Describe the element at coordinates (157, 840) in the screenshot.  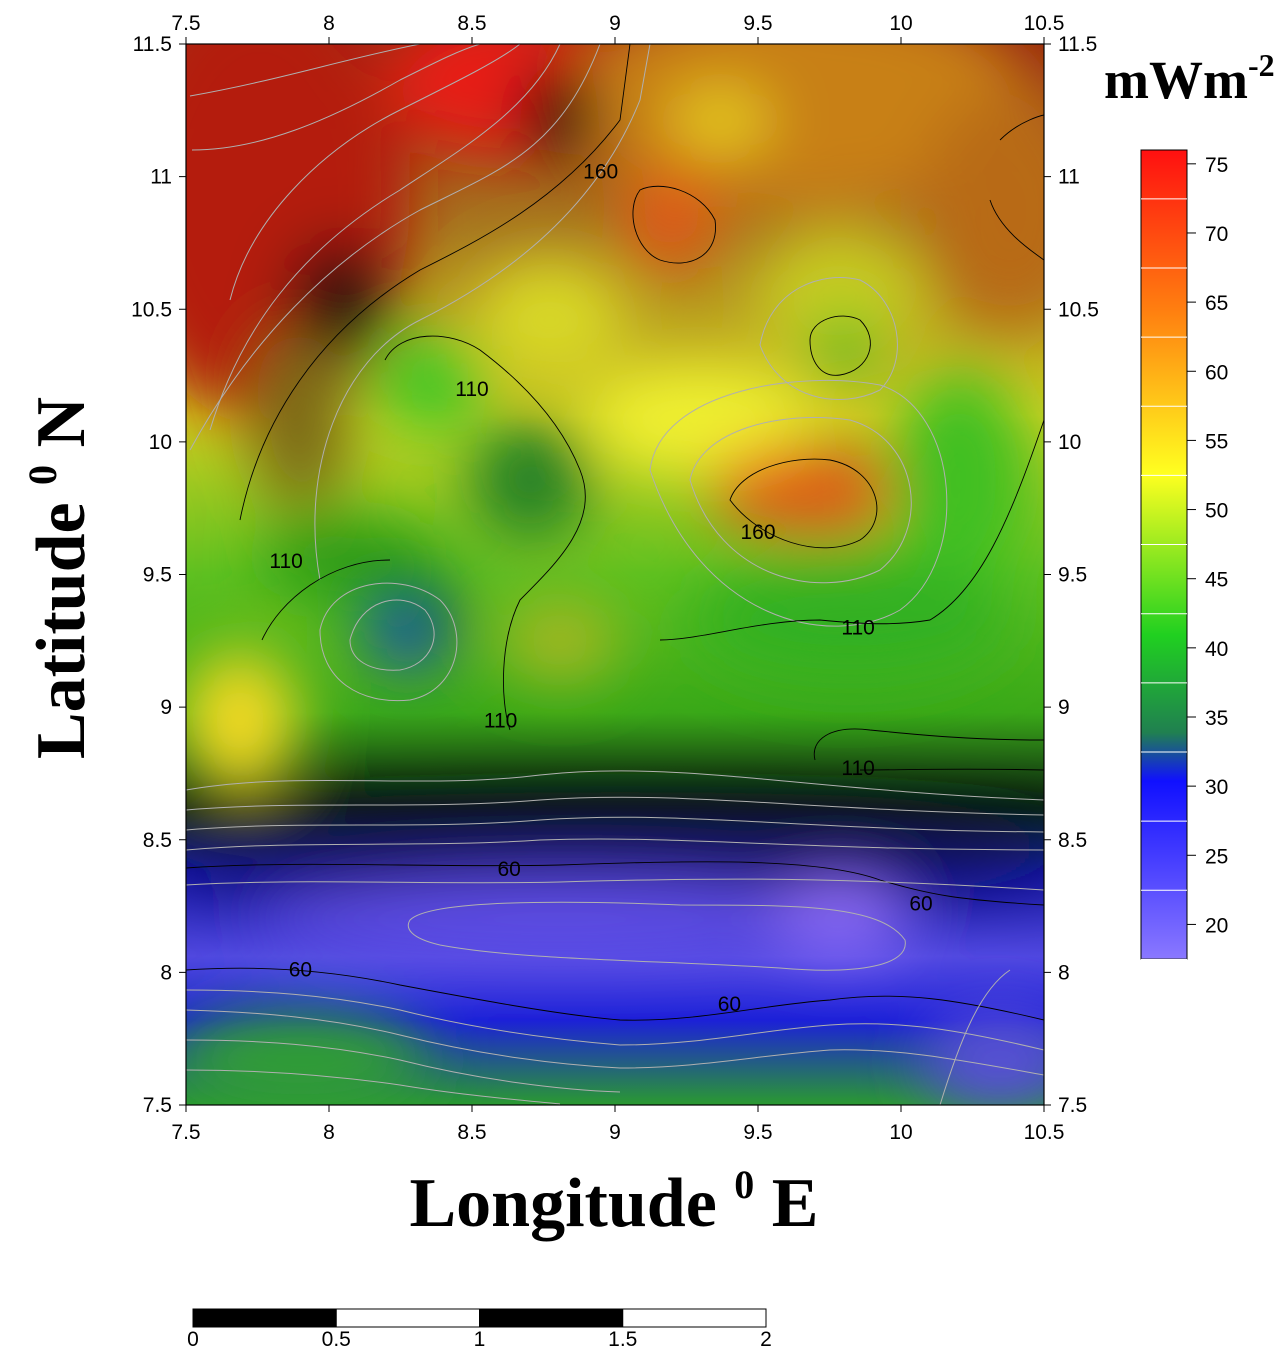
I see `y-tick-label-left: 8.5` at that location.